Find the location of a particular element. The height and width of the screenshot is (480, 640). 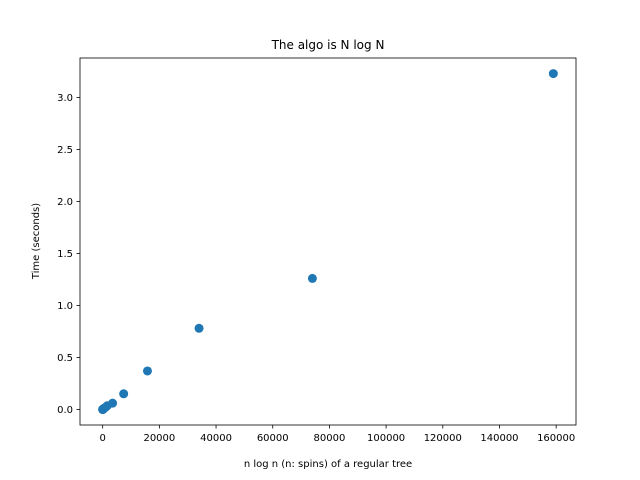

y-tick-label: 1.5 is located at coordinates (65, 254).